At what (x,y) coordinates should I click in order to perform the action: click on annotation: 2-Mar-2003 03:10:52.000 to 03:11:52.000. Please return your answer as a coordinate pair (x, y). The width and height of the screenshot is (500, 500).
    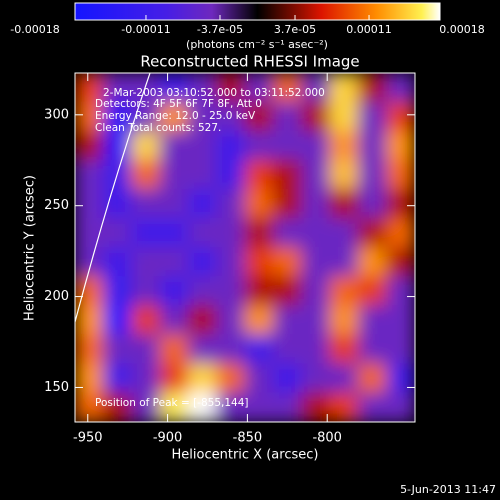
    Looking at the image, I should click on (214, 93).